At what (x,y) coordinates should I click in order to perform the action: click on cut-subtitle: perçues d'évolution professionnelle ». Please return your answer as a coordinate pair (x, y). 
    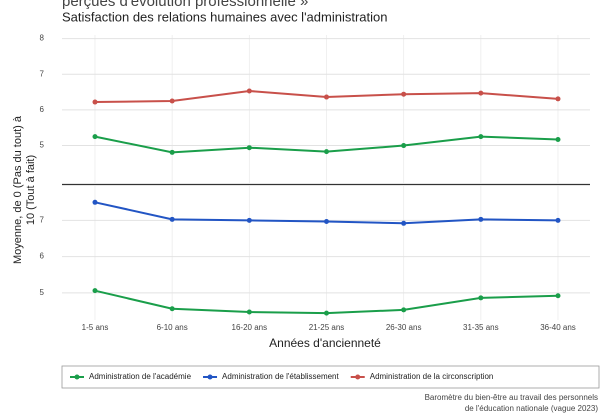
    Looking at the image, I should click on (185, 5).